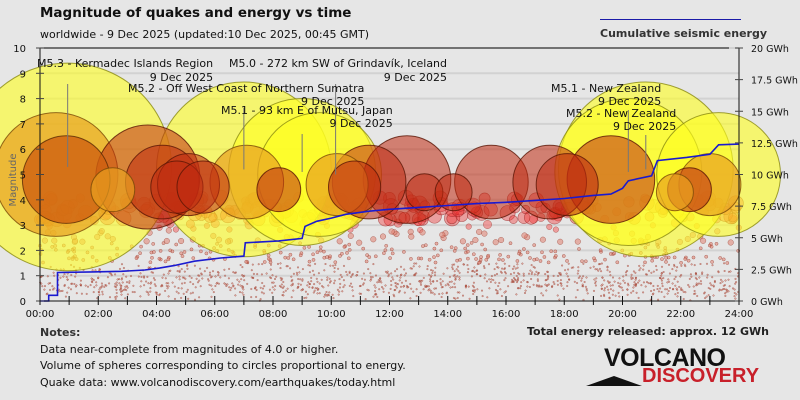  What do you see at coordinates (684, 33) in the screenshot?
I see `legend-label: Cumulative seismic energy` at bounding box center [684, 33].